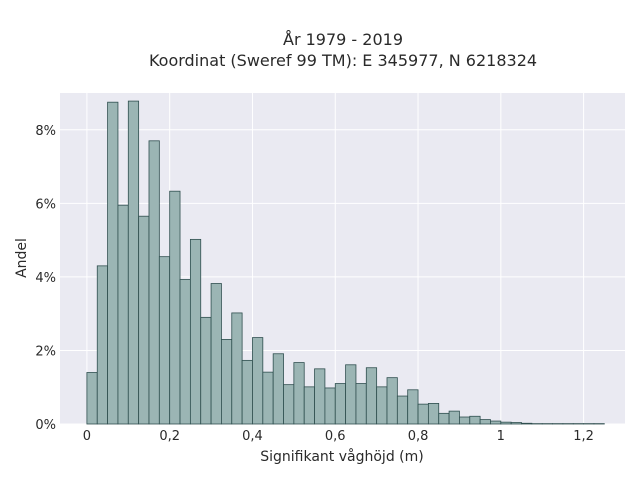 Image resolution: width=640 pixels, height=480 pixels. Describe the element at coordinates (45, 425) in the screenshot. I see `y-tick-label: 0%` at that location.